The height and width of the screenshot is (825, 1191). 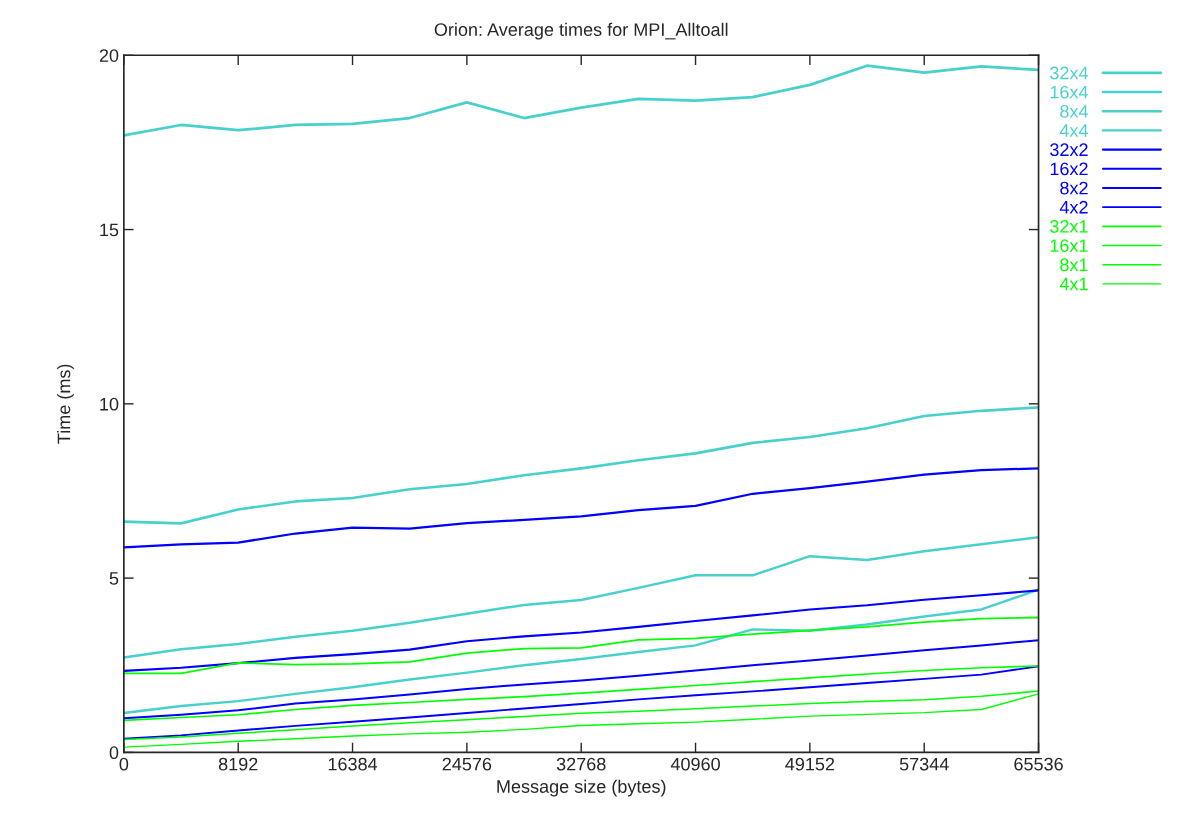 I want to click on legend-label: 32x1, so click(x=1069, y=226).